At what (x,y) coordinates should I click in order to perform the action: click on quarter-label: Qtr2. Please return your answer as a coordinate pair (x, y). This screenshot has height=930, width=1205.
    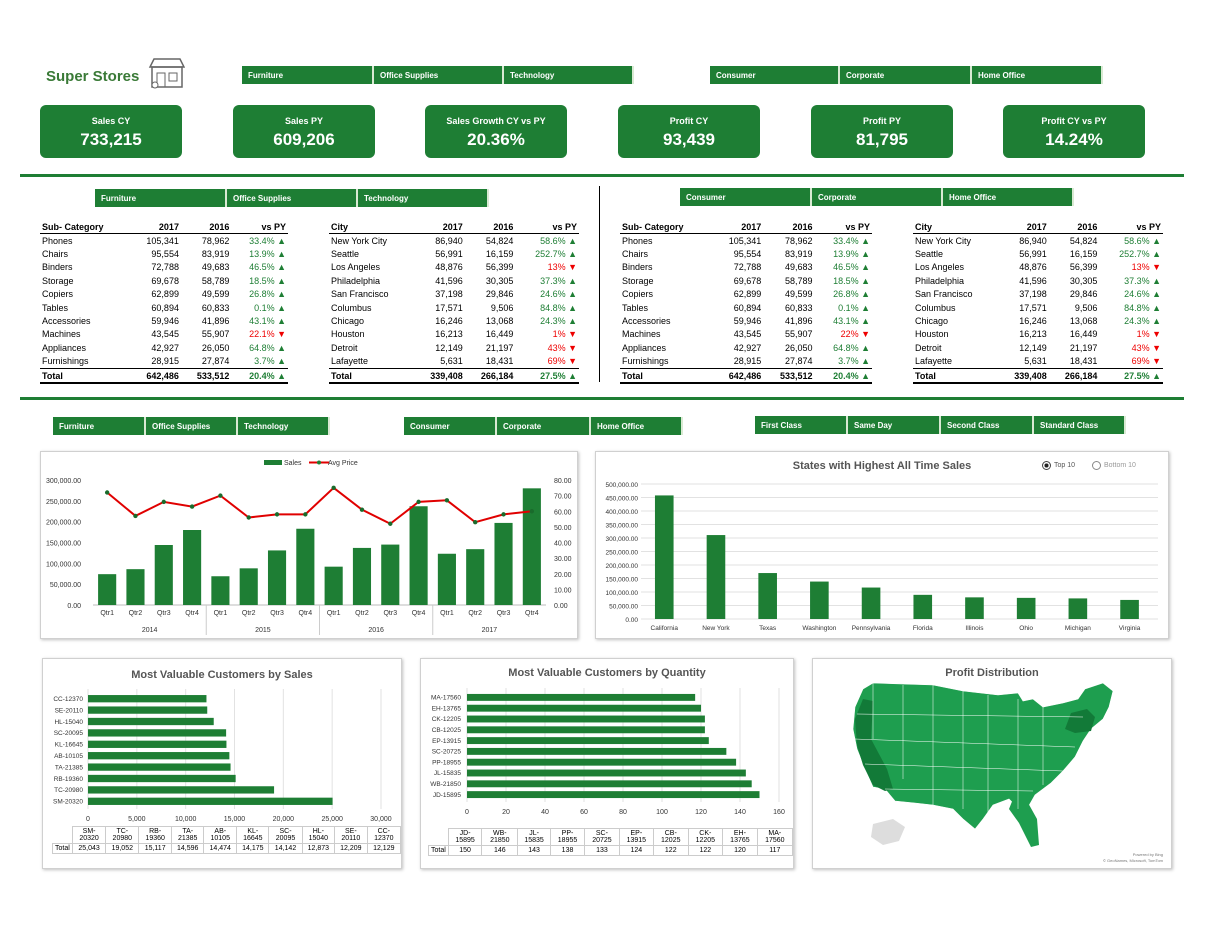
    Looking at the image, I should click on (136, 613).